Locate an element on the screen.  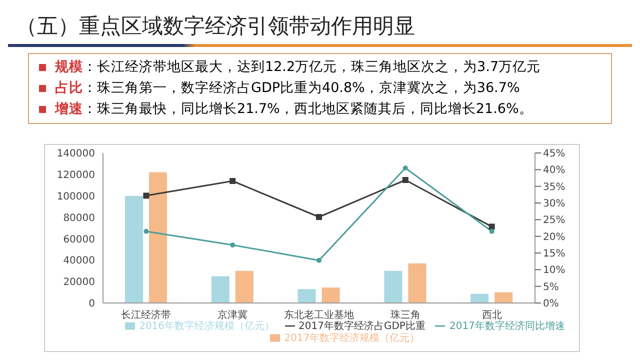
y-tick-label: 120000 is located at coordinates (75, 175).